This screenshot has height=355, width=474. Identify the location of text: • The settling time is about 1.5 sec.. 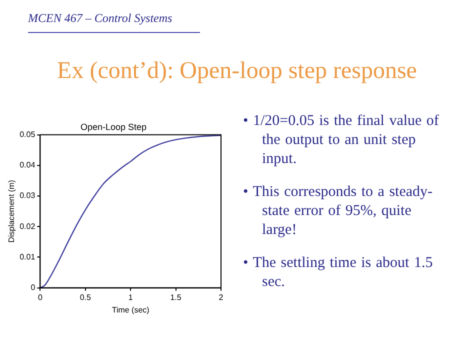
(338, 273).